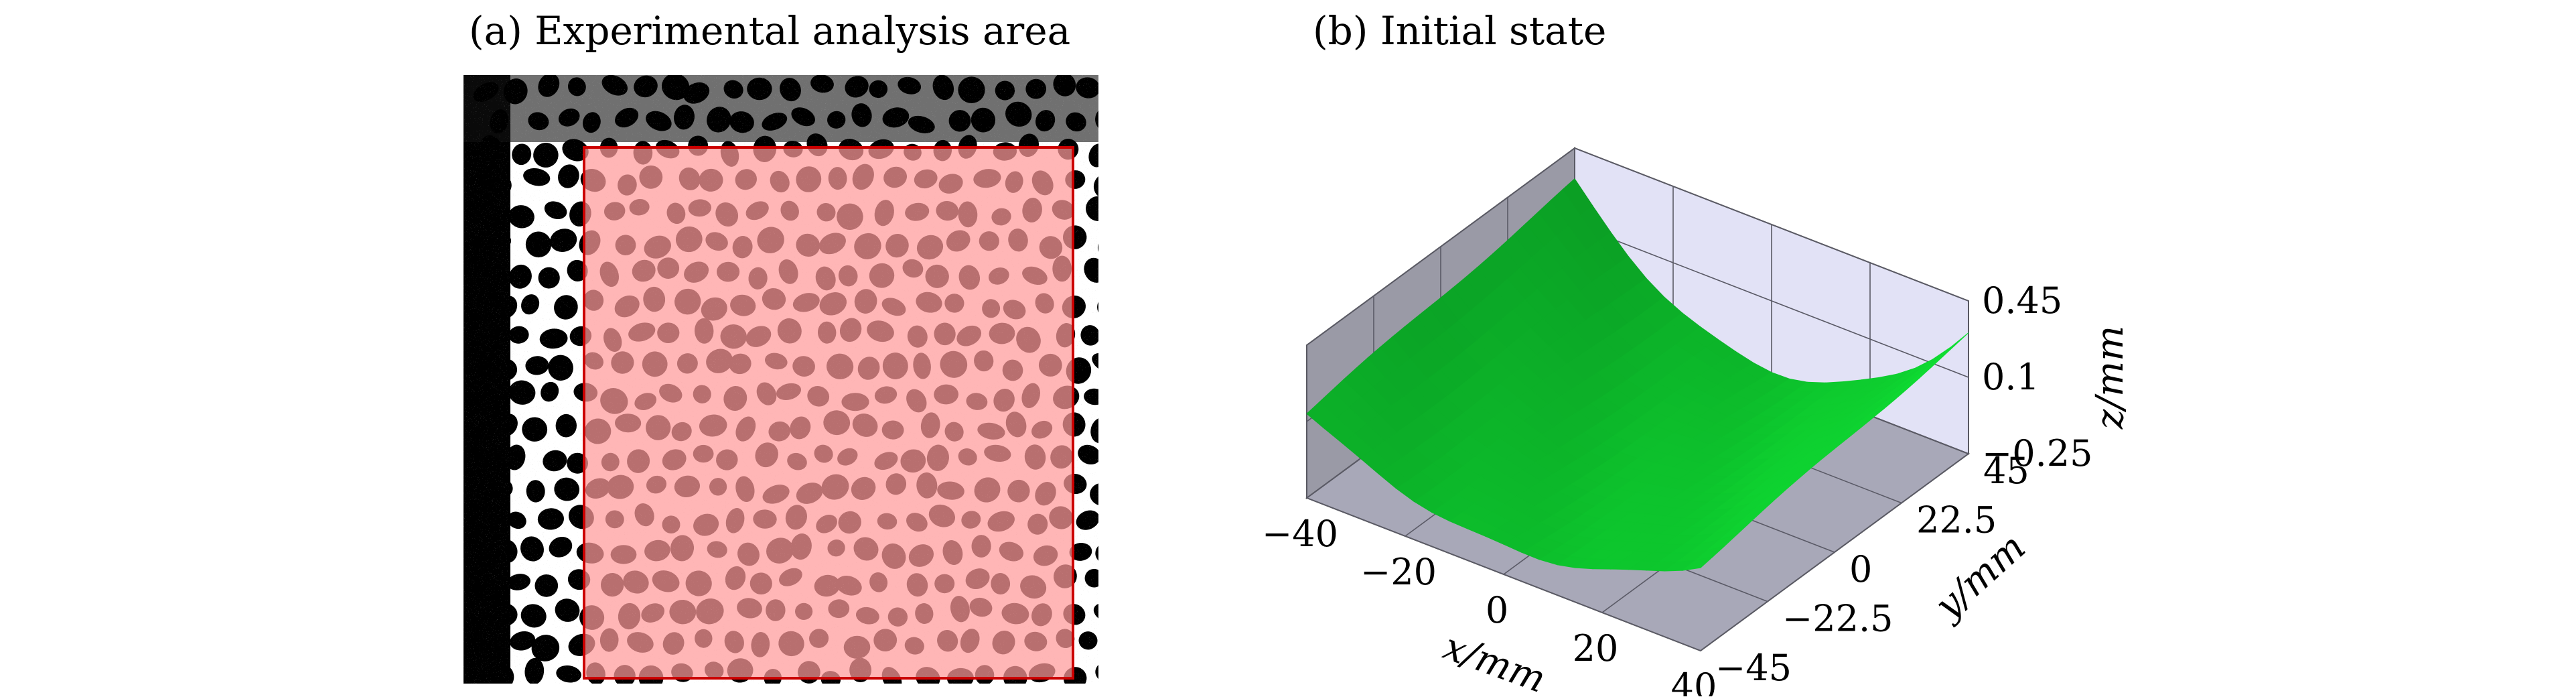 Image resolution: width=2576 pixels, height=699 pixels. What do you see at coordinates (1694, 680) in the screenshot?
I see `x-tick-label-4: 40` at bounding box center [1694, 680].